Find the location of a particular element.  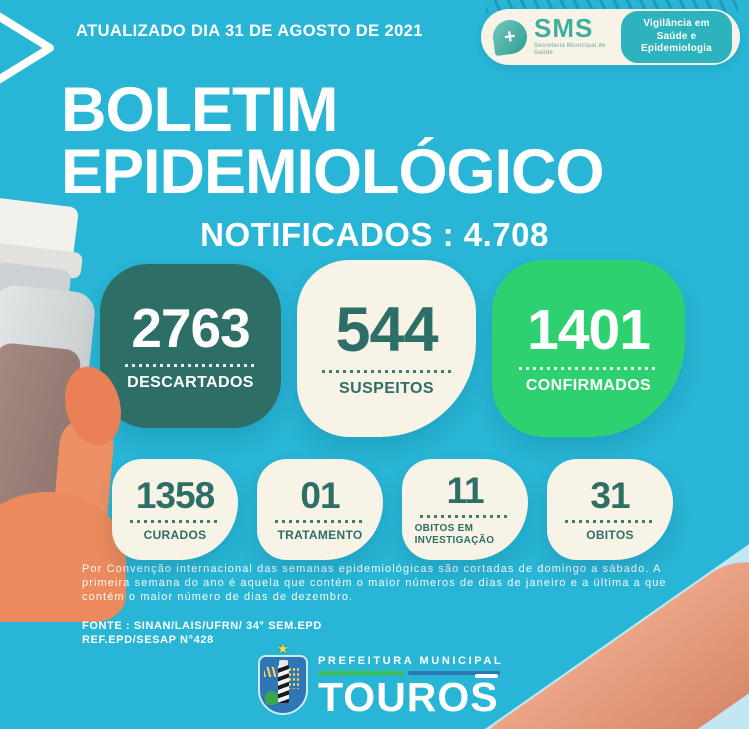

updated-date-label: ATUALIZADO DIA 31 DE AGOSTO DE 2021 is located at coordinates (249, 31).